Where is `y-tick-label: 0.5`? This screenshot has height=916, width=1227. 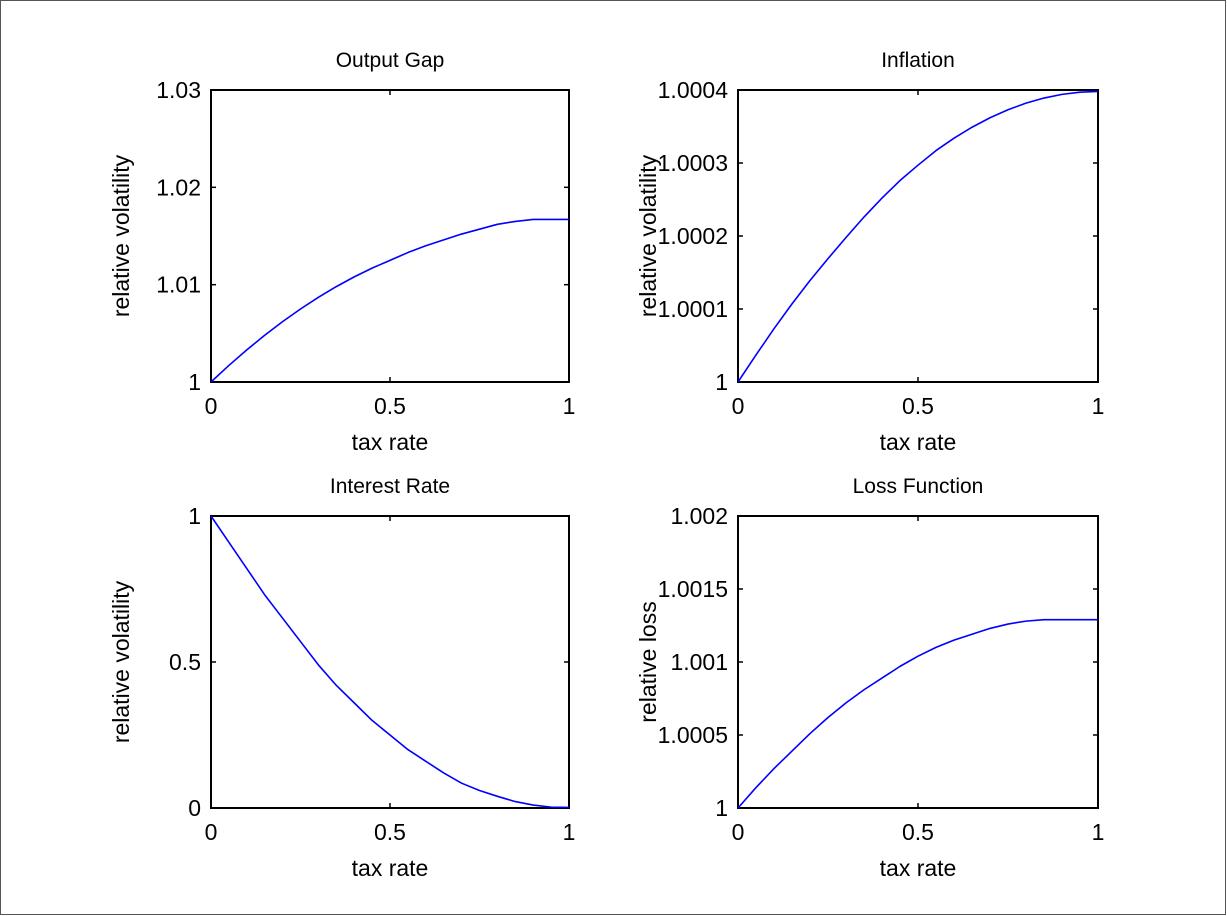 y-tick-label: 0.5 is located at coordinates (185, 662).